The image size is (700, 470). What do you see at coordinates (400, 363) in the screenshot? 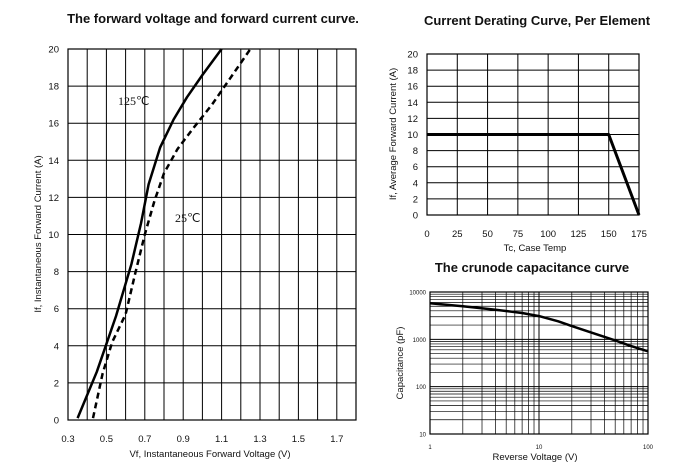
I see `chart3-ylabel: Capacitance (pF)` at bounding box center [400, 363].